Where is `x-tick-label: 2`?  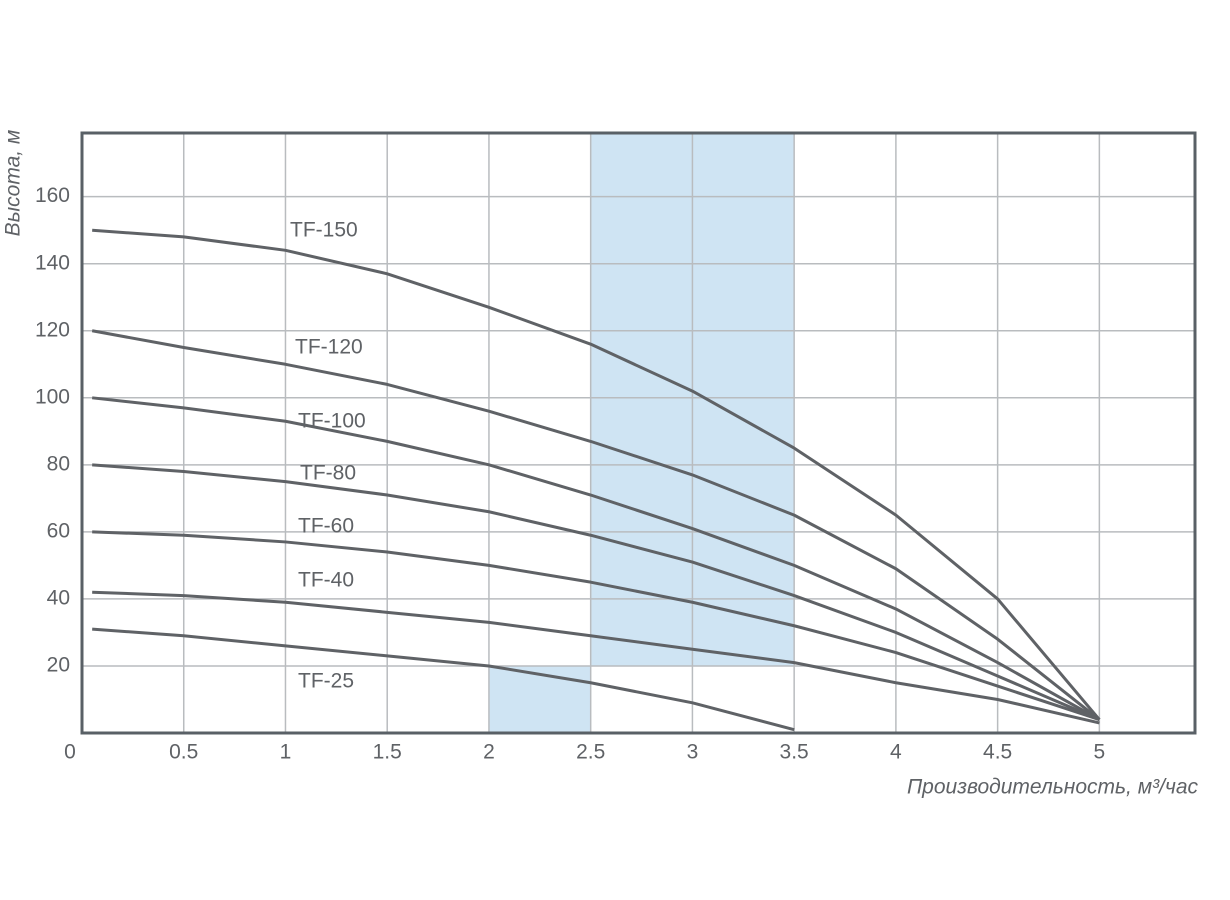 x-tick-label: 2 is located at coordinates (489, 752).